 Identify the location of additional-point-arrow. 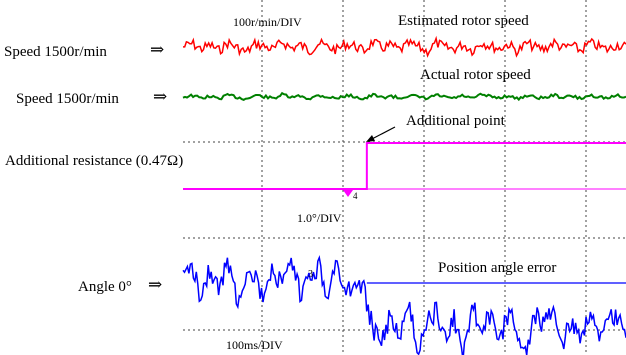
(382, 133).